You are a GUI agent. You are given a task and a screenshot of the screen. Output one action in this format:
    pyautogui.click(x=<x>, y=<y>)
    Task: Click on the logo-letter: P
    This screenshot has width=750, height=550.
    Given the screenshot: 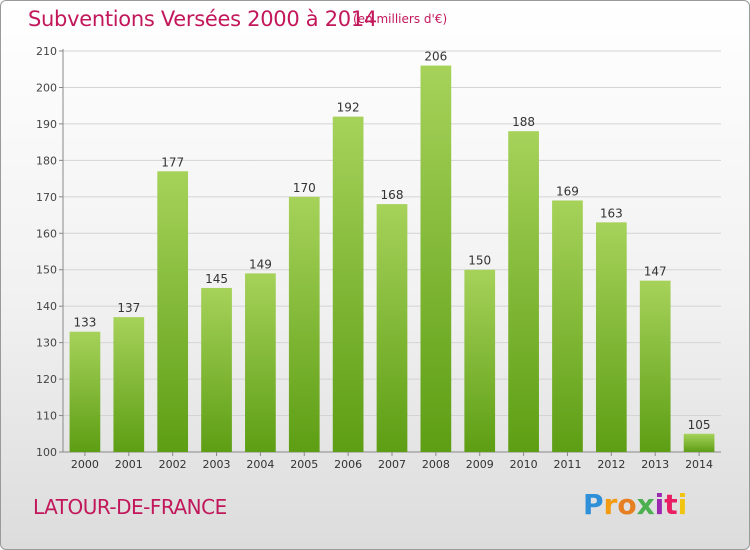 What is the action you would take?
    pyautogui.click(x=593, y=504)
    